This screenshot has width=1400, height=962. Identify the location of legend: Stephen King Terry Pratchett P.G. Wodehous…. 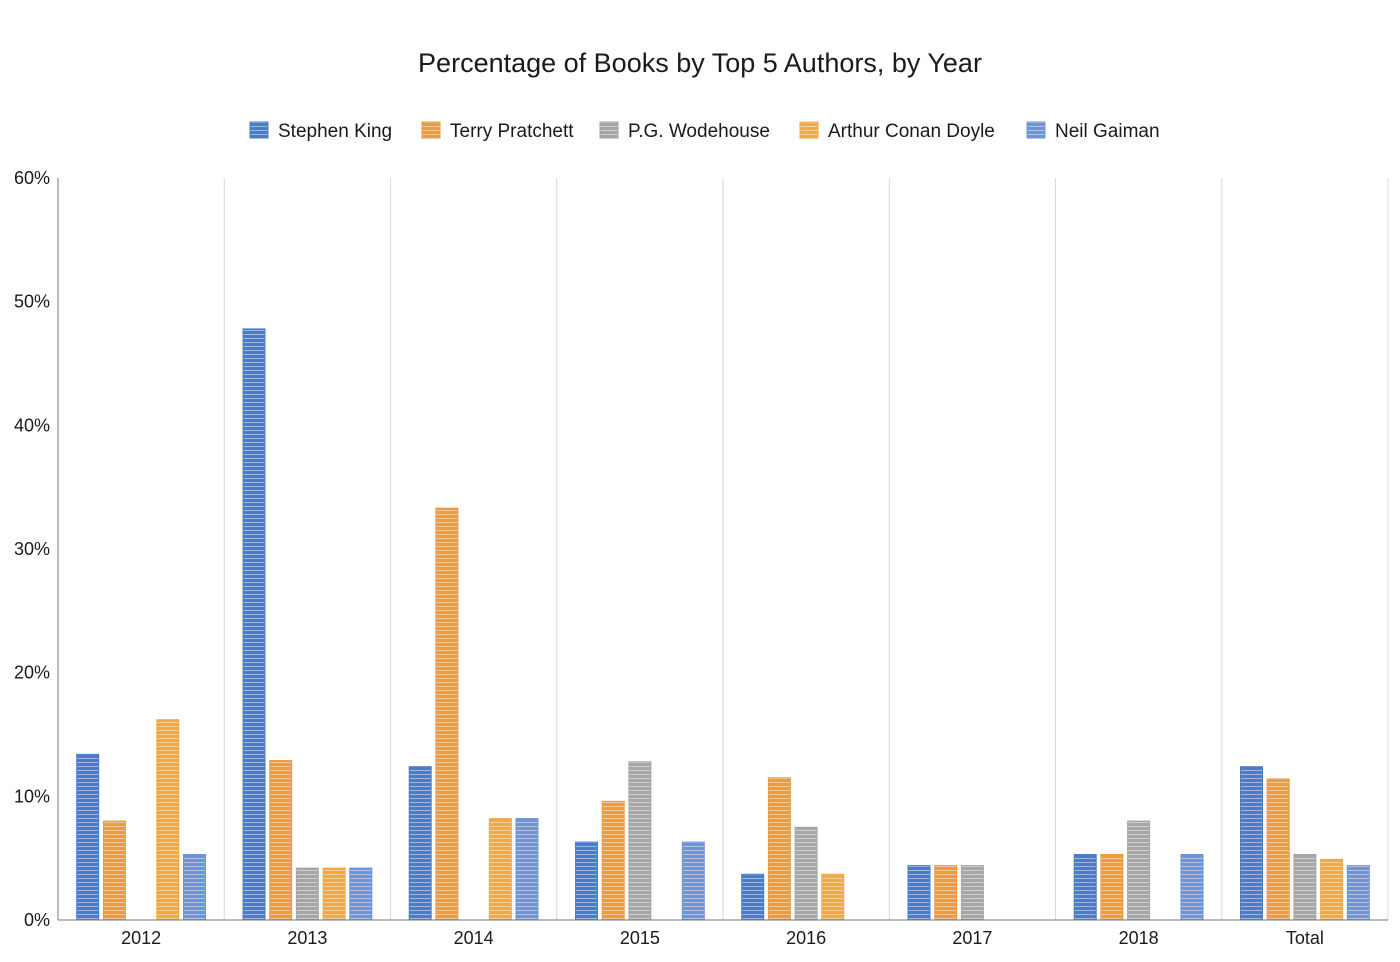
(704, 131).